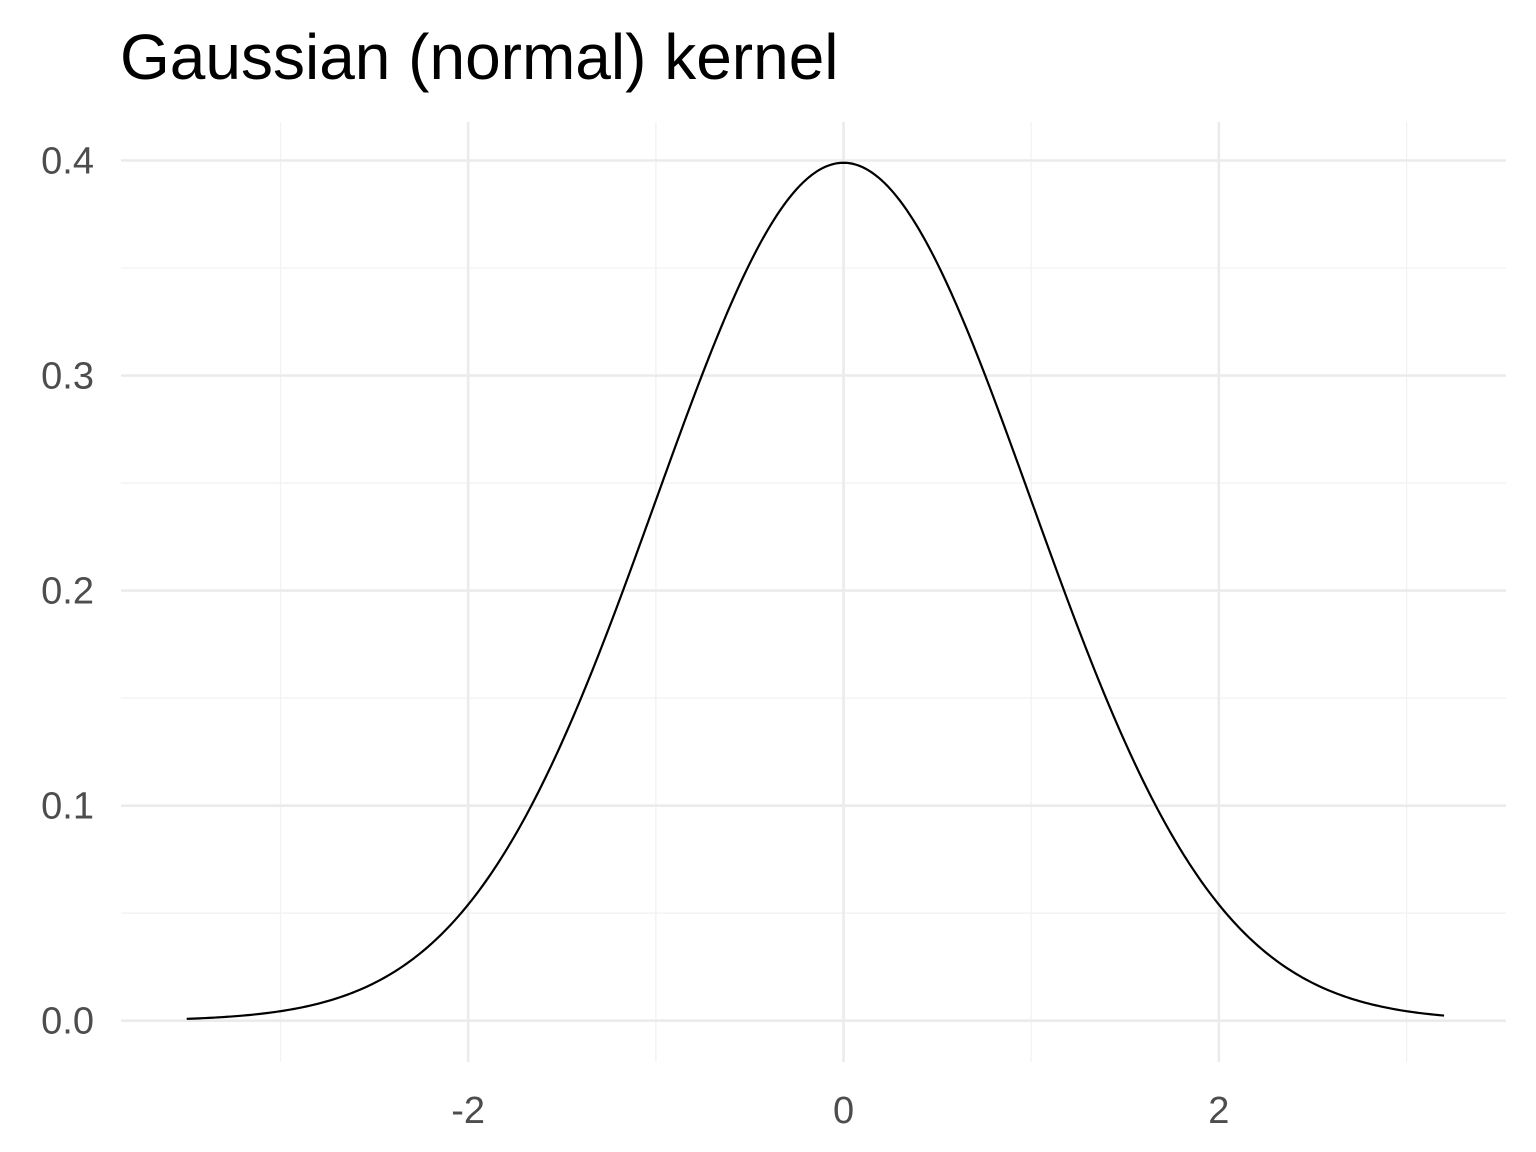  I want to click on y-tick-label: 0.0, so click(67, 1022).